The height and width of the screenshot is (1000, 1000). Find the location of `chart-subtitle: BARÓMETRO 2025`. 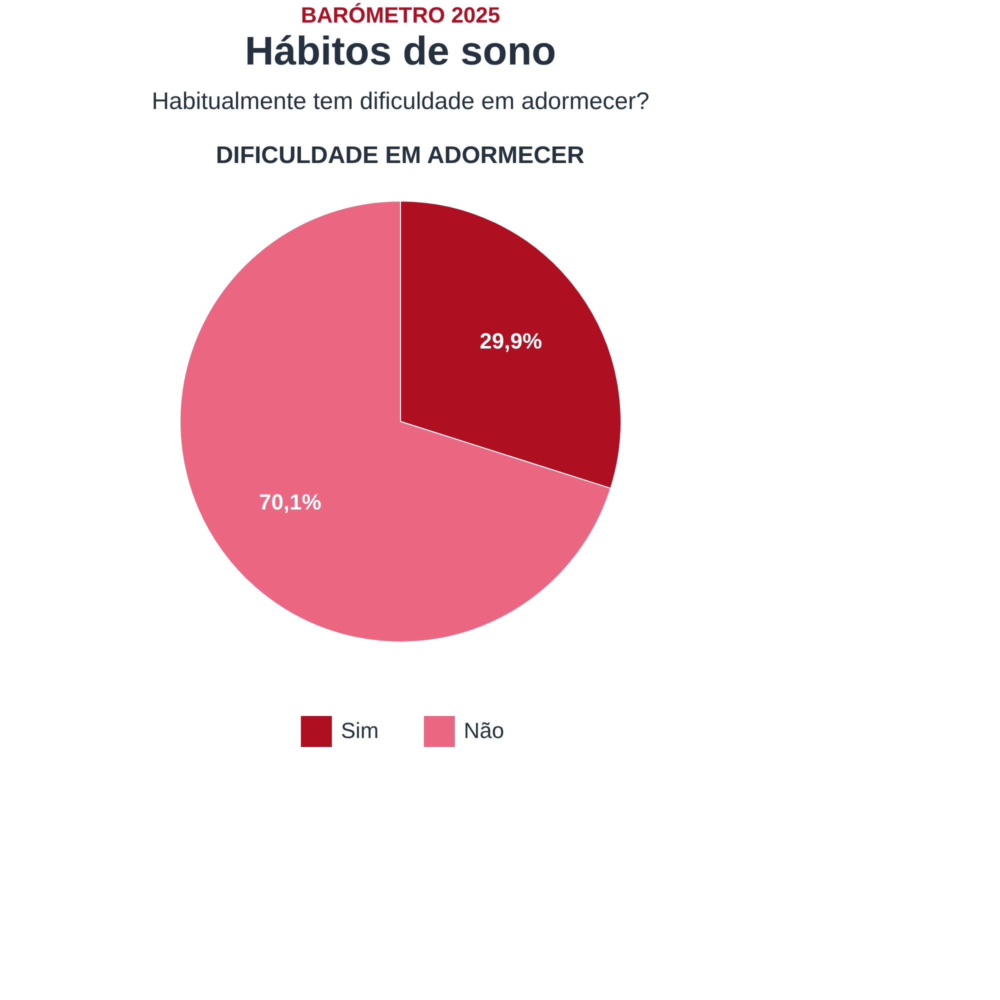

chart-subtitle: BARÓMETRO 2025 is located at coordinates (400, 15).